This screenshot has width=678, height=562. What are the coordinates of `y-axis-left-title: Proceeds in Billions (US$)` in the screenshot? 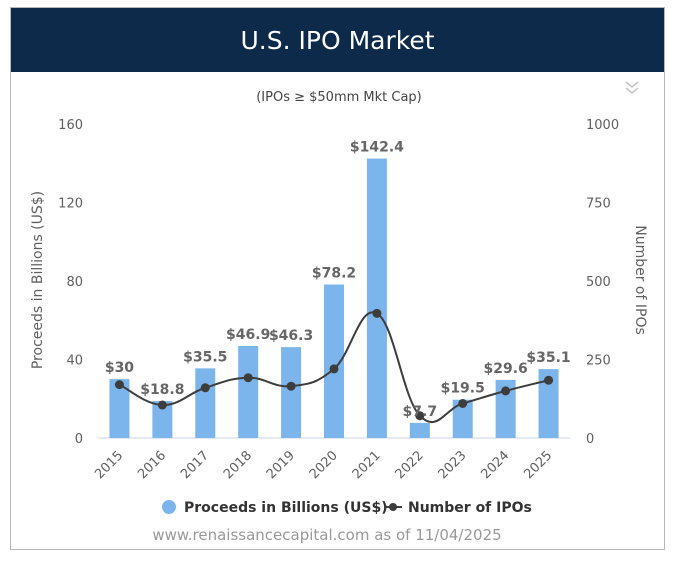 It's located at (38, 280).